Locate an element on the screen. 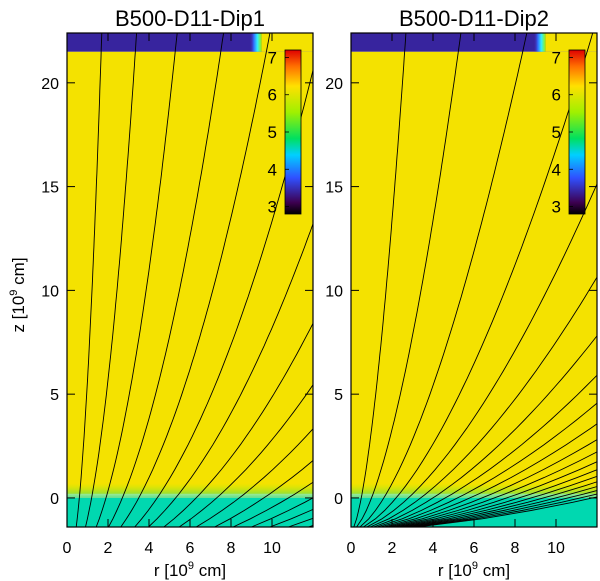 This screenshot has width=600, height=581. panel-1-x-tick-label: 8 is located at coordinates (231, 548).